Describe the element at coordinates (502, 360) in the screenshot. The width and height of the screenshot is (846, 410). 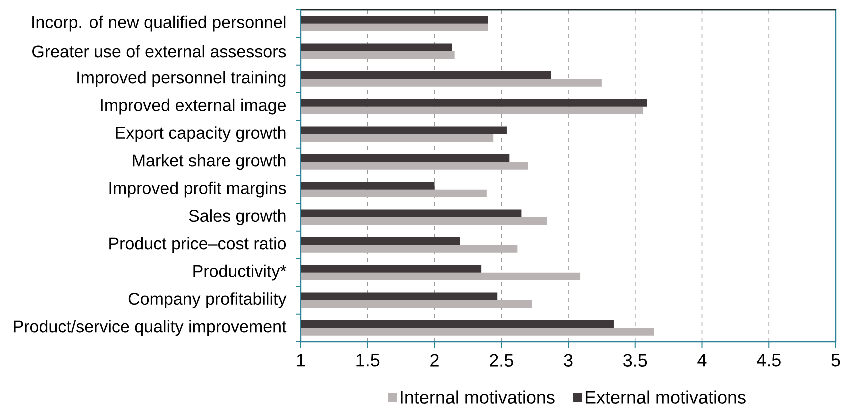
I see `x-tick-label: 2.5` at that location.